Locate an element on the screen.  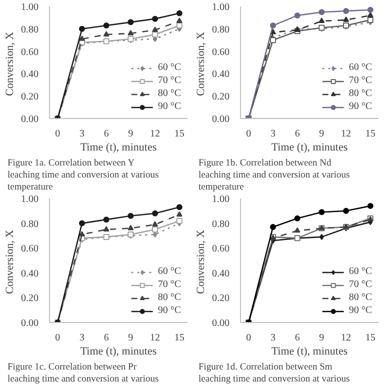
caption: Figure 1b. Correlation between Nd is located at coordinates (265, 163).